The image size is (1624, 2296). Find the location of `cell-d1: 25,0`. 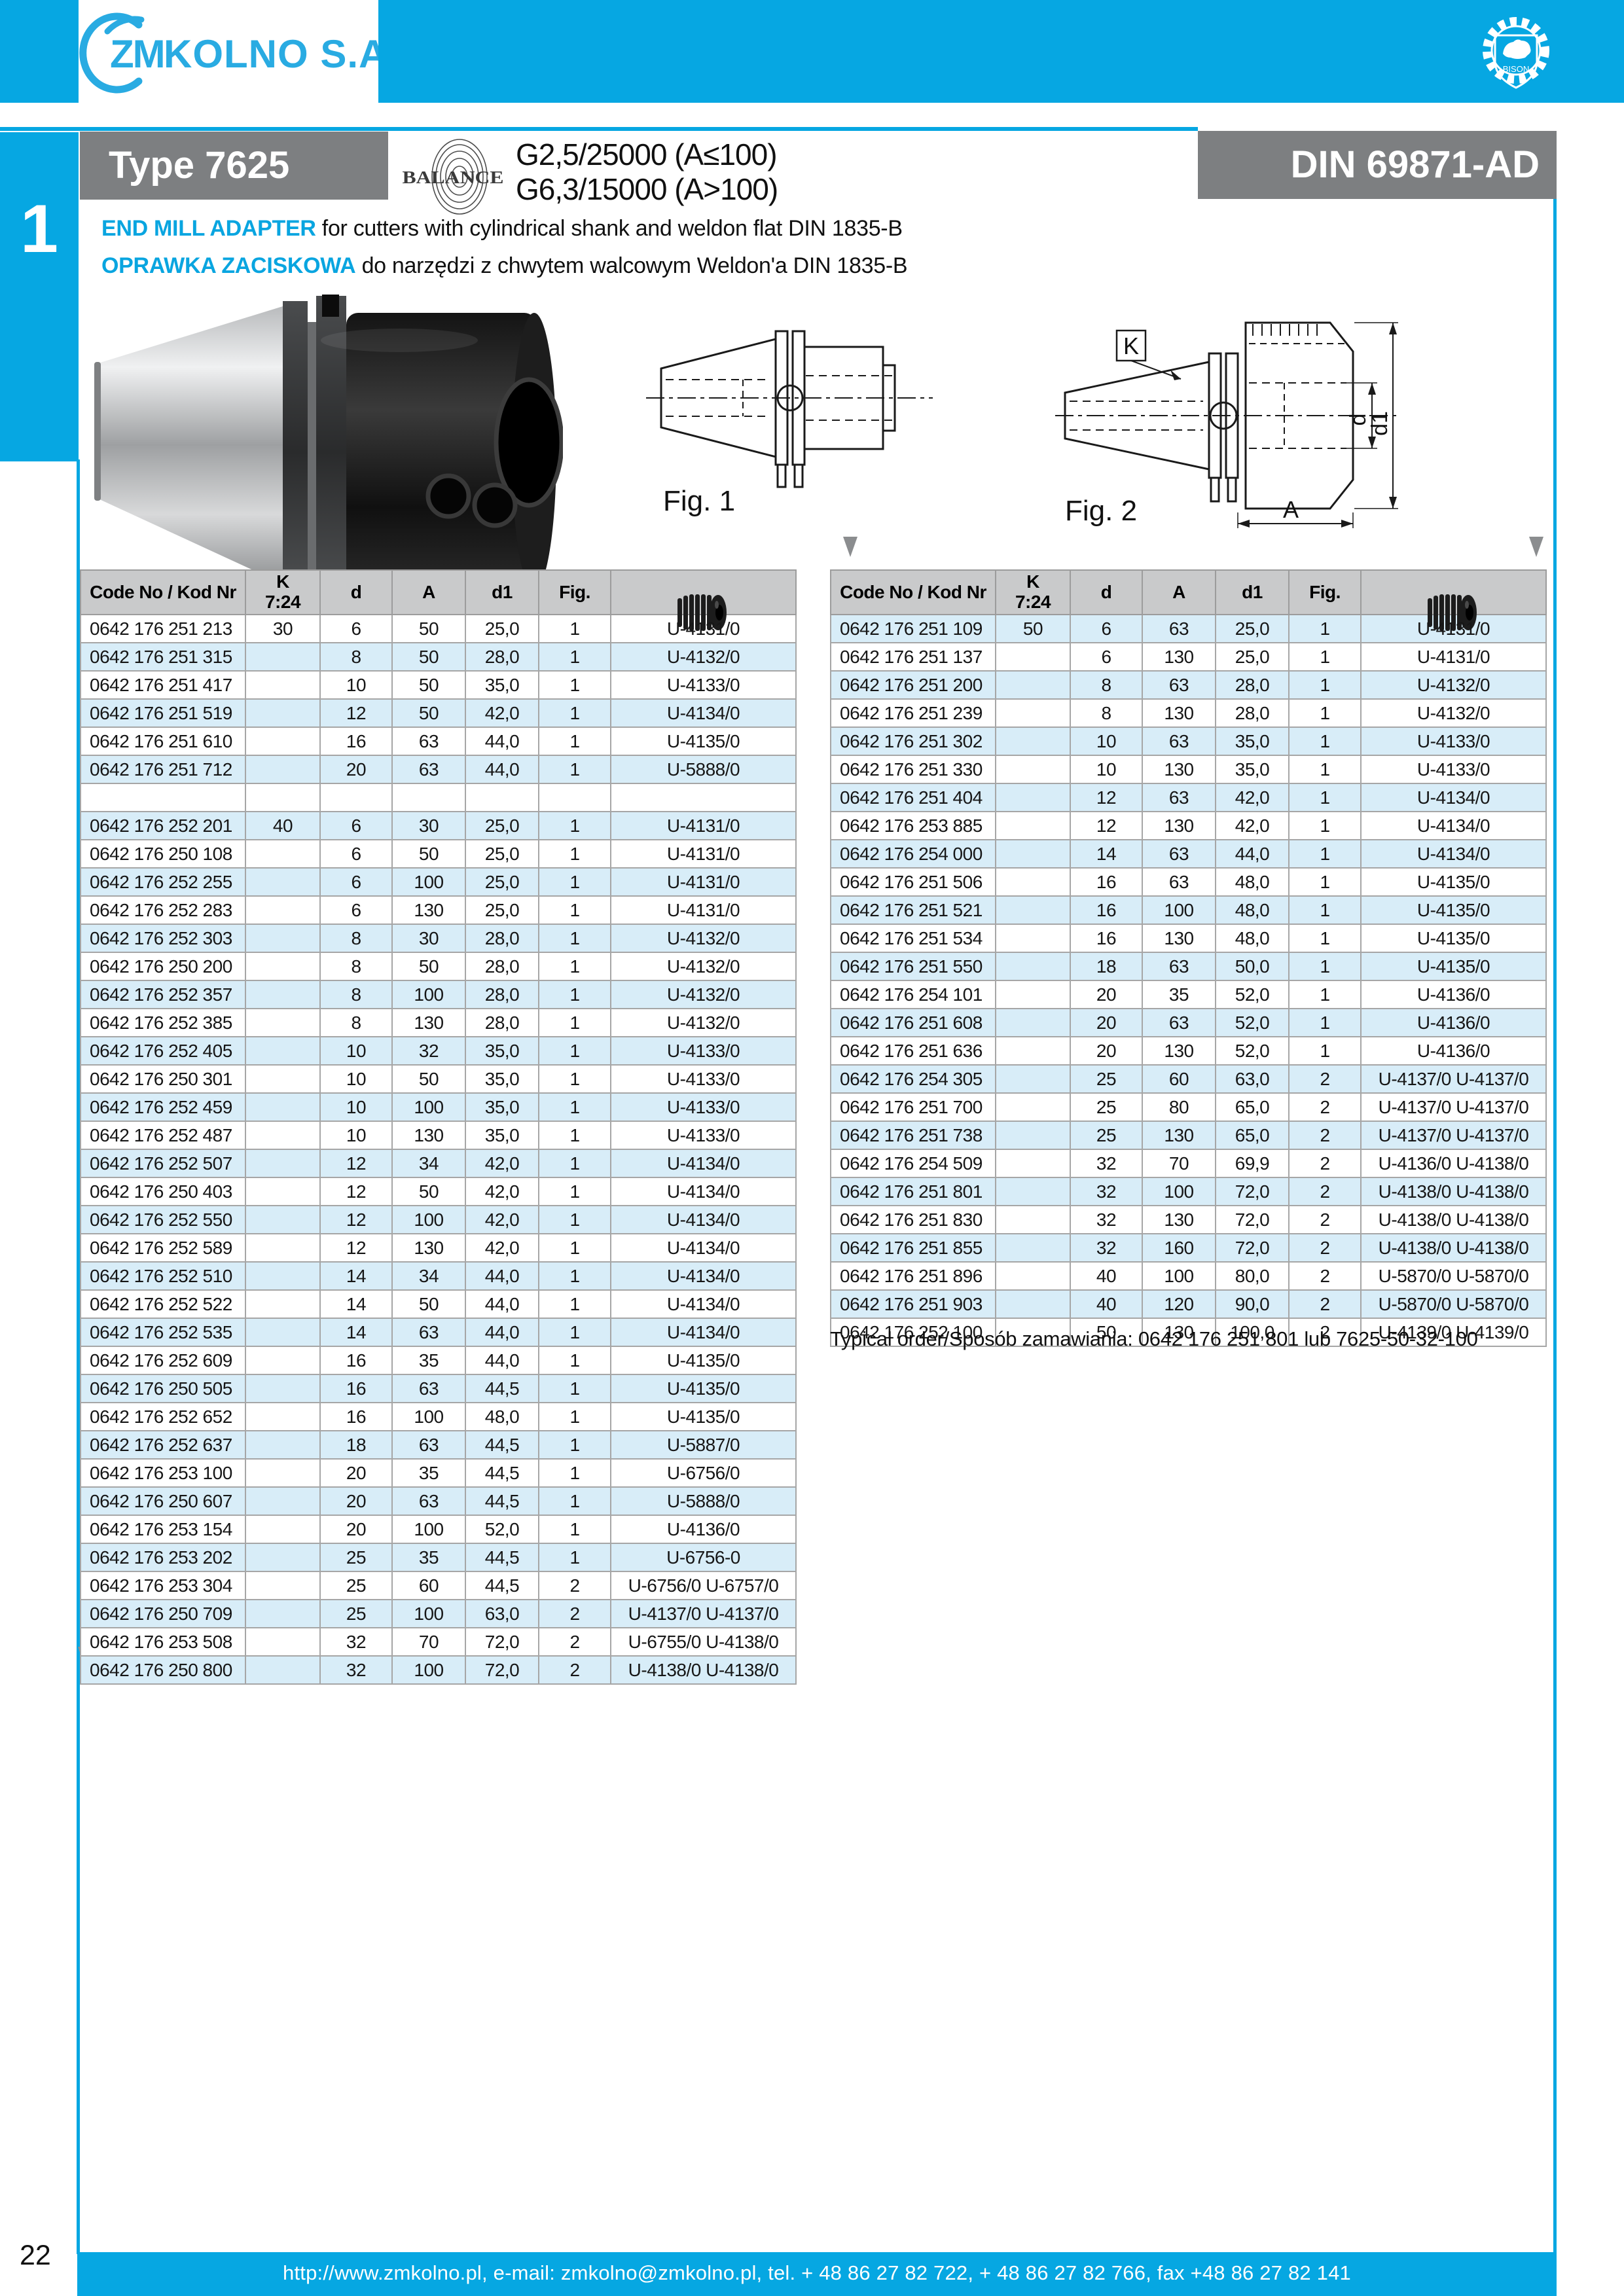

cell-d1: 25,0 is located at coordinates (502, 854).